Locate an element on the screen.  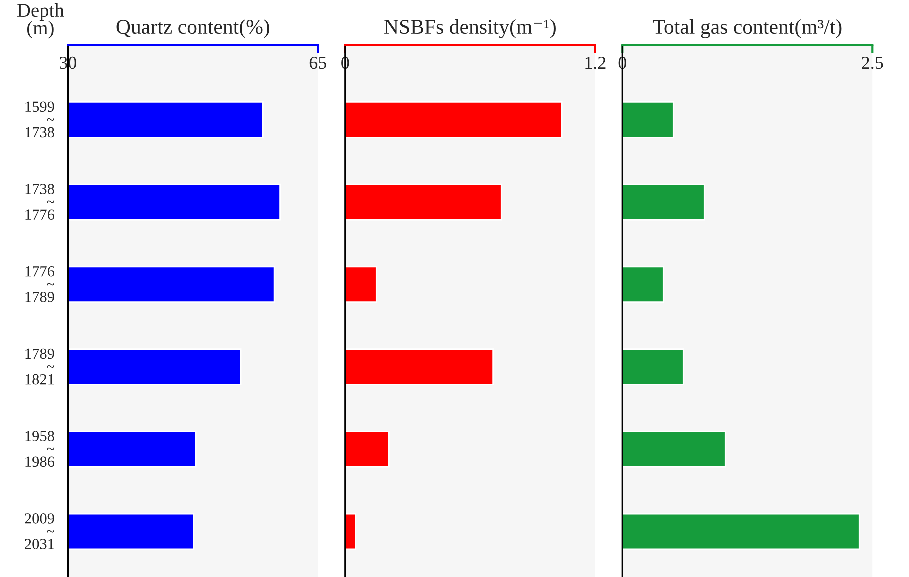
chart-title: Total gas content(m³/t) is located at coordinates (747, 28).